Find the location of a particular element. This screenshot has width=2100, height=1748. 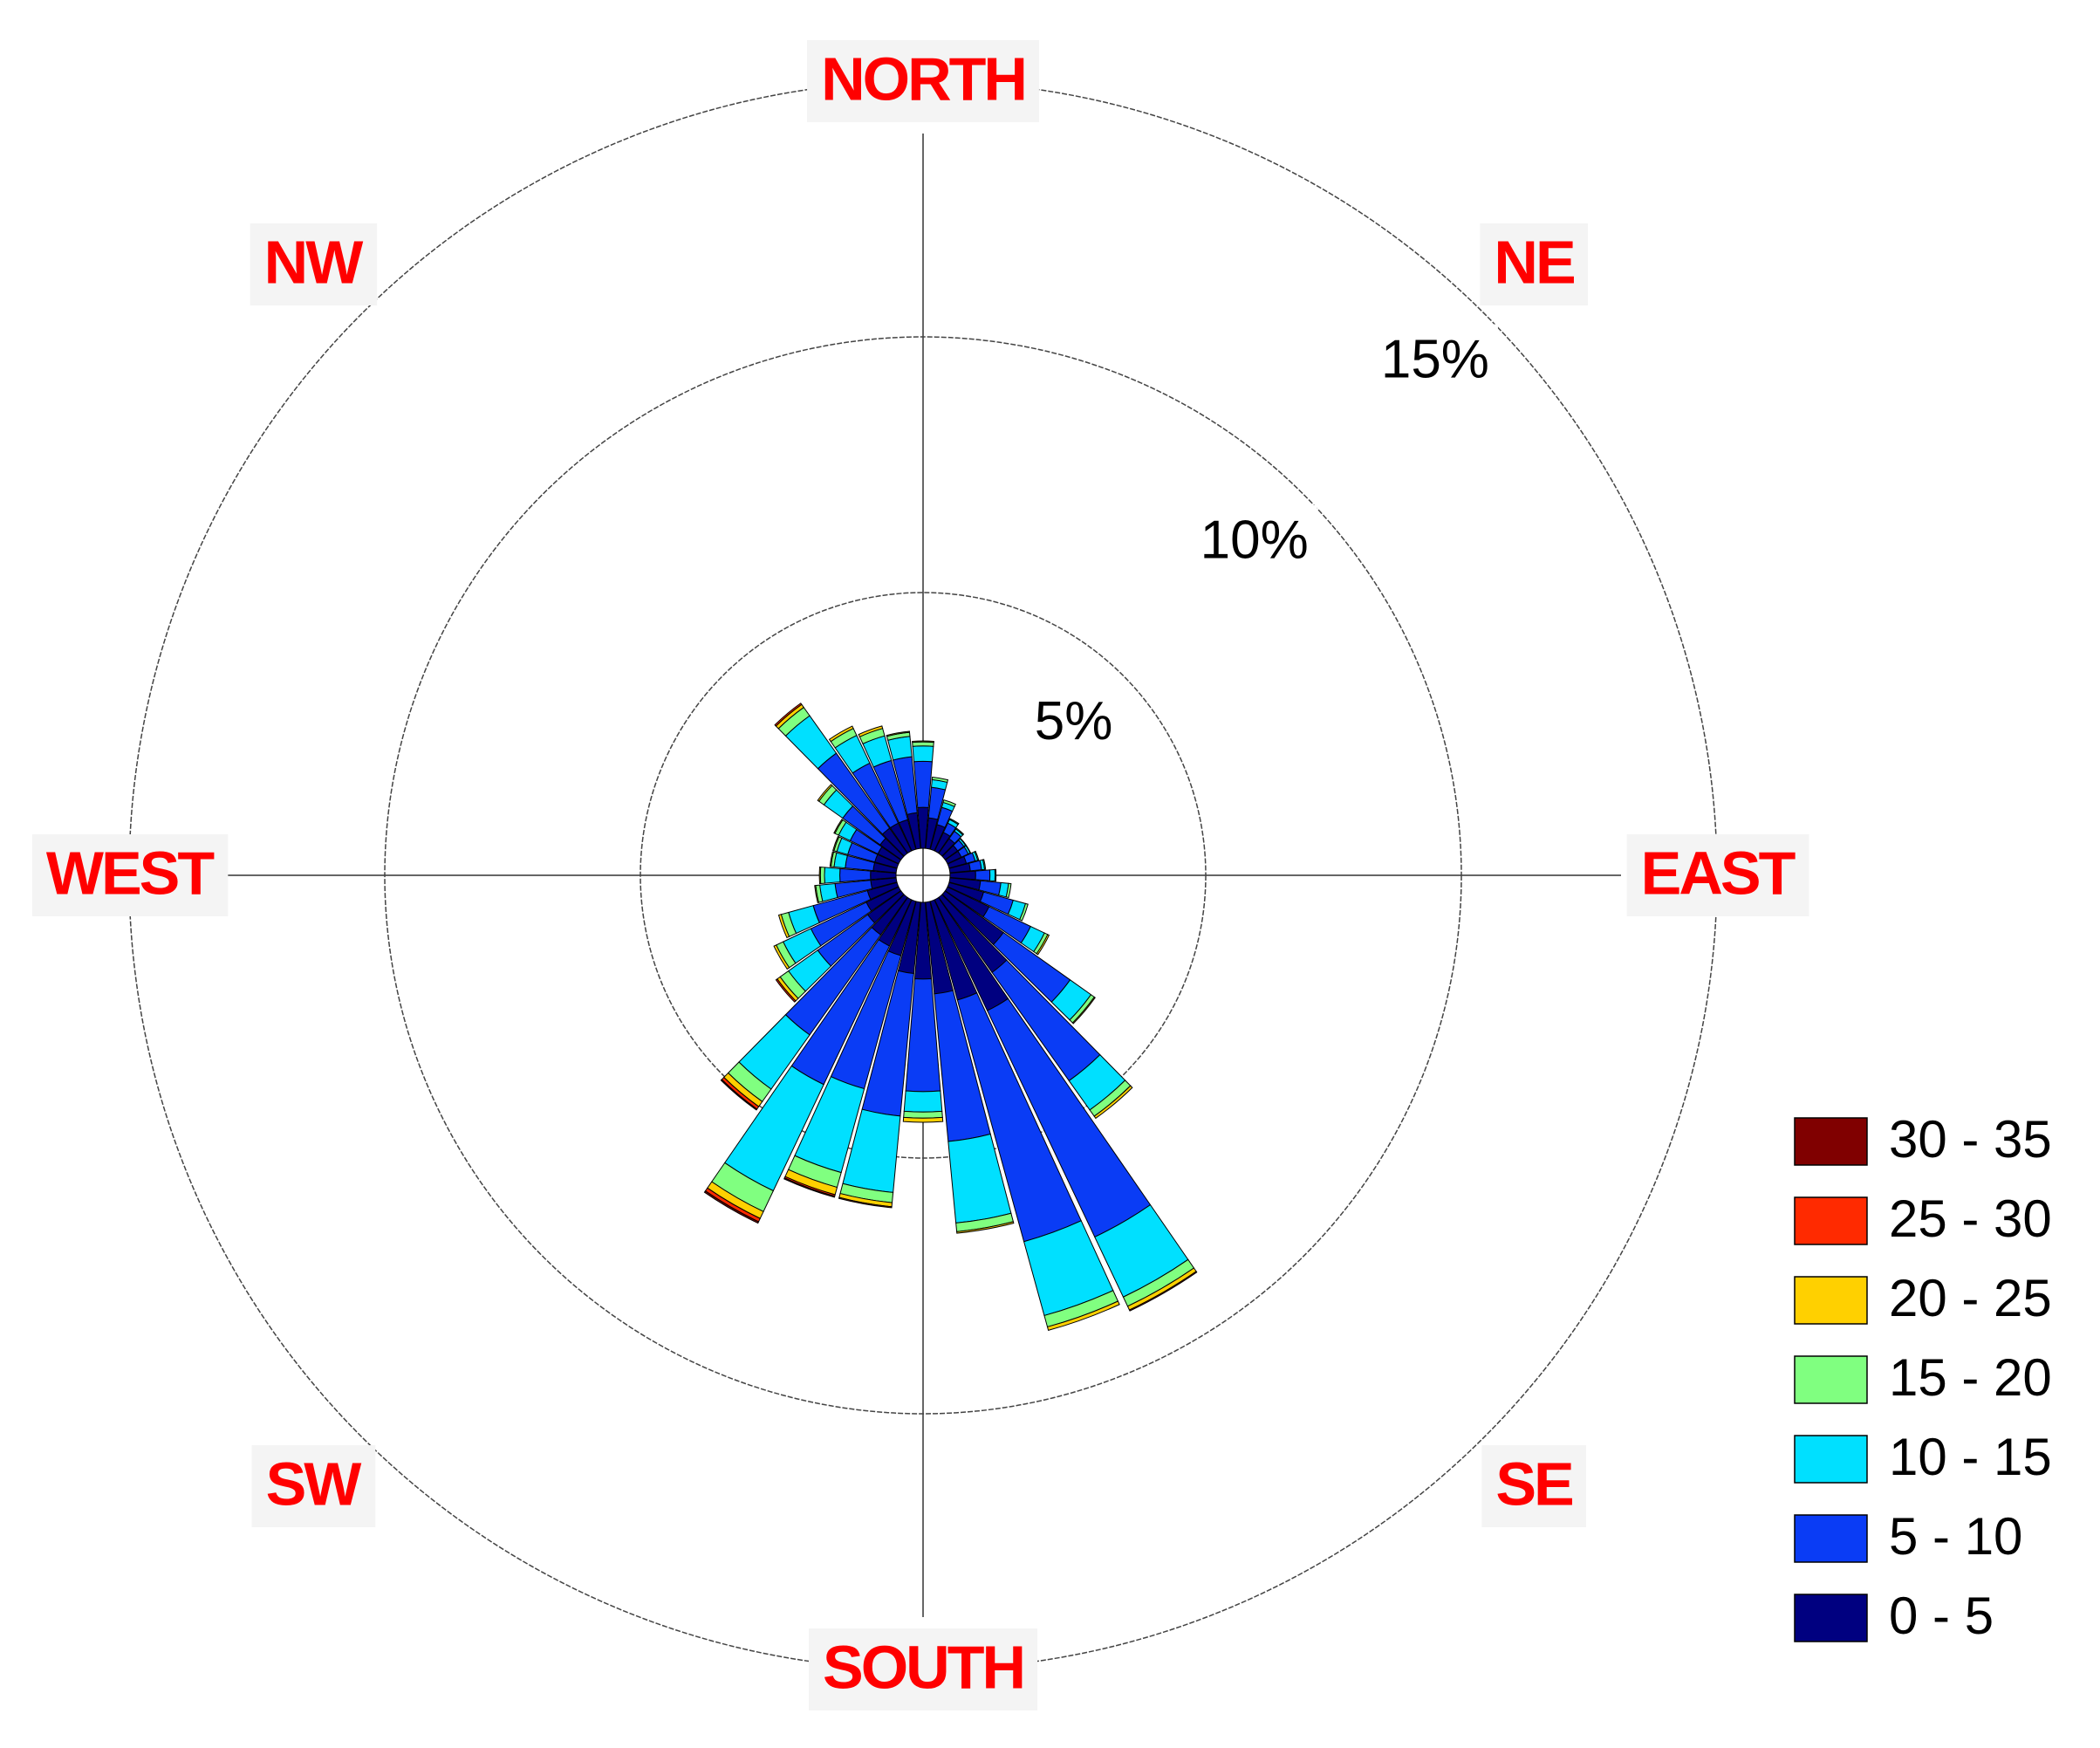

compass-text: NE is located at coordinates (1534, 262).